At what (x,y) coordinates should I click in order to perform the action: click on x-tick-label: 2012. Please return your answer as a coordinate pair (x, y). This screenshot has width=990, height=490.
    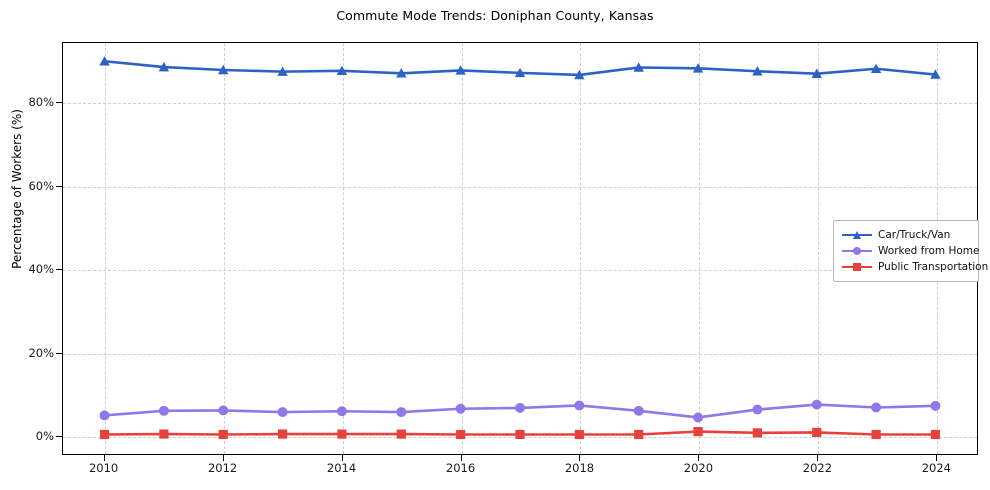
    Looking at the image, I should click on (222, 468).